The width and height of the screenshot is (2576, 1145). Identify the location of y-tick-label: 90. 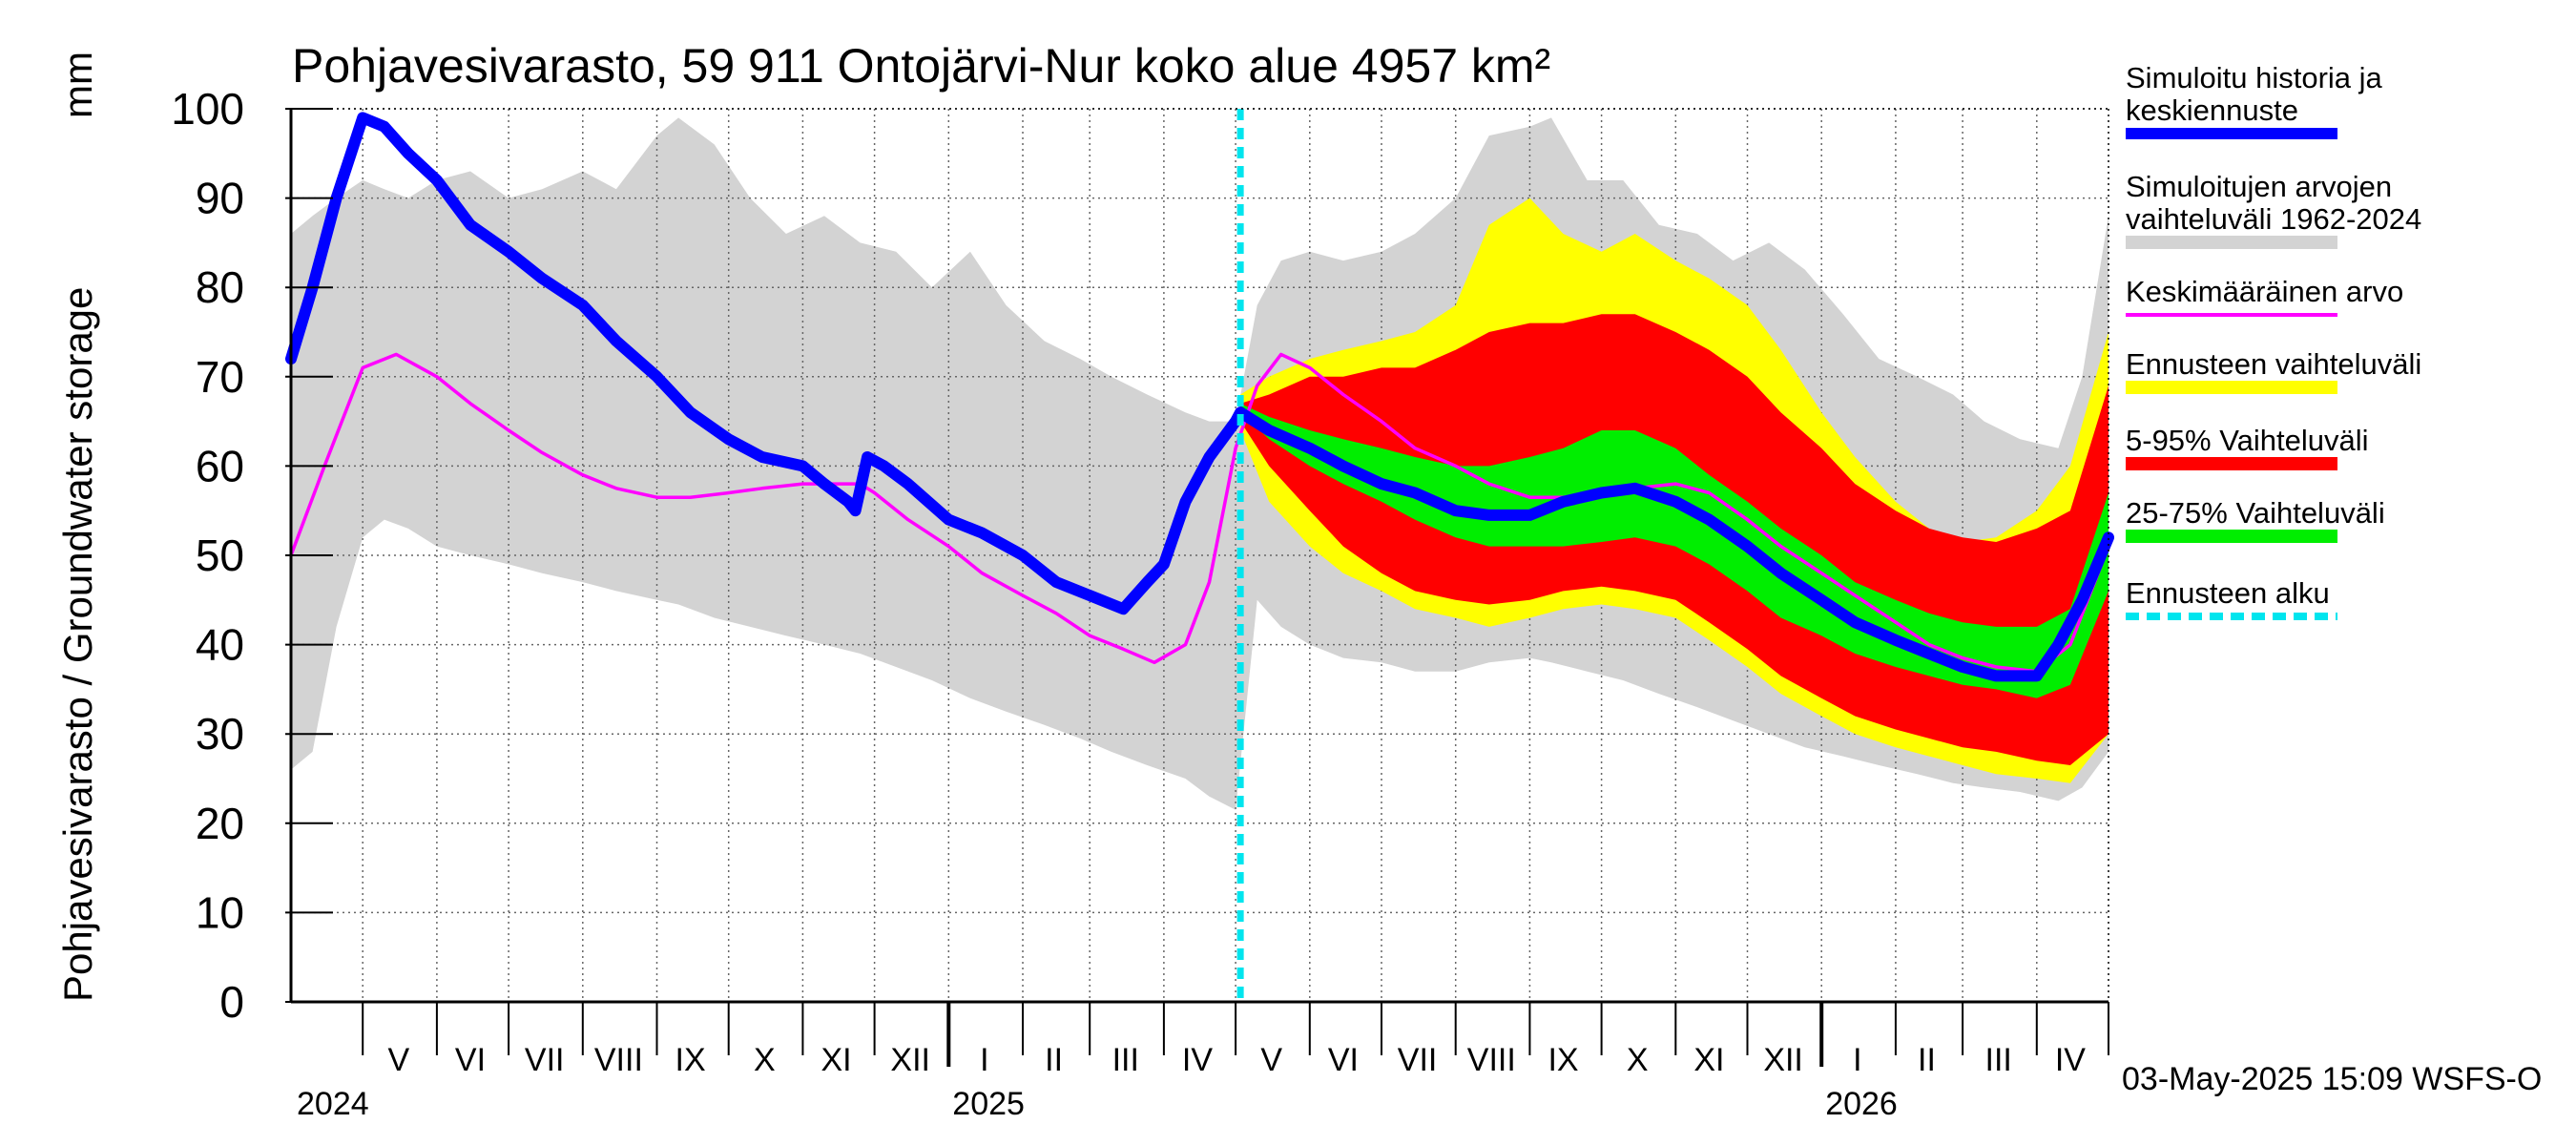
(220, 199).